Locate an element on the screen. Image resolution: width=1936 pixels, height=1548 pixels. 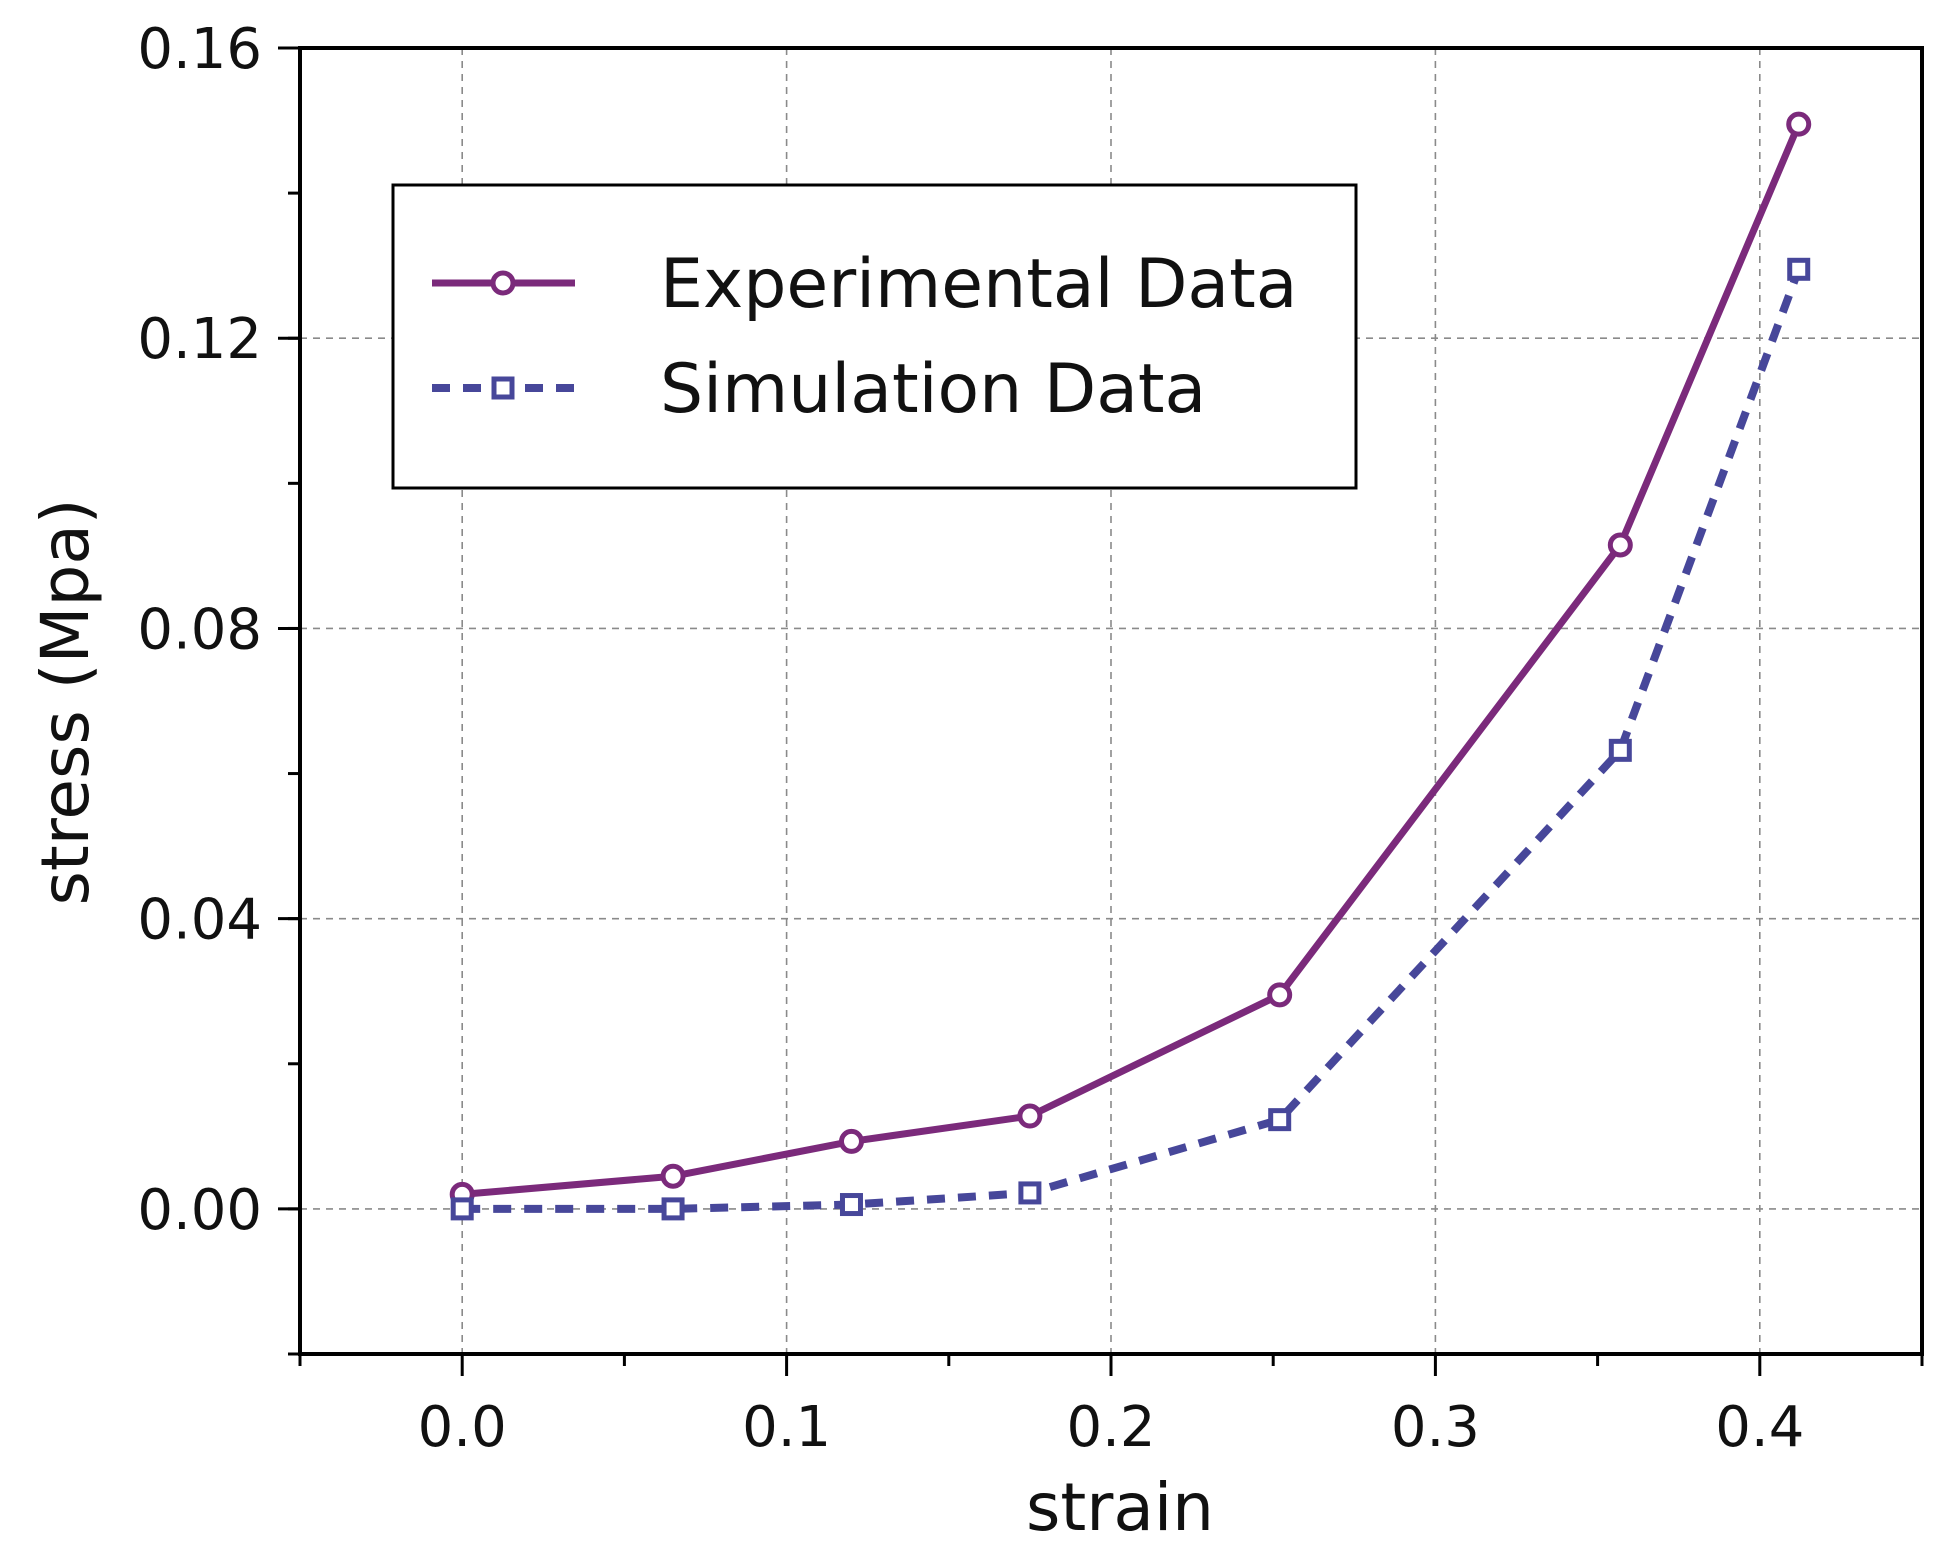
x-tick-label: 0.3 is located at coordinates (1435, 1427).